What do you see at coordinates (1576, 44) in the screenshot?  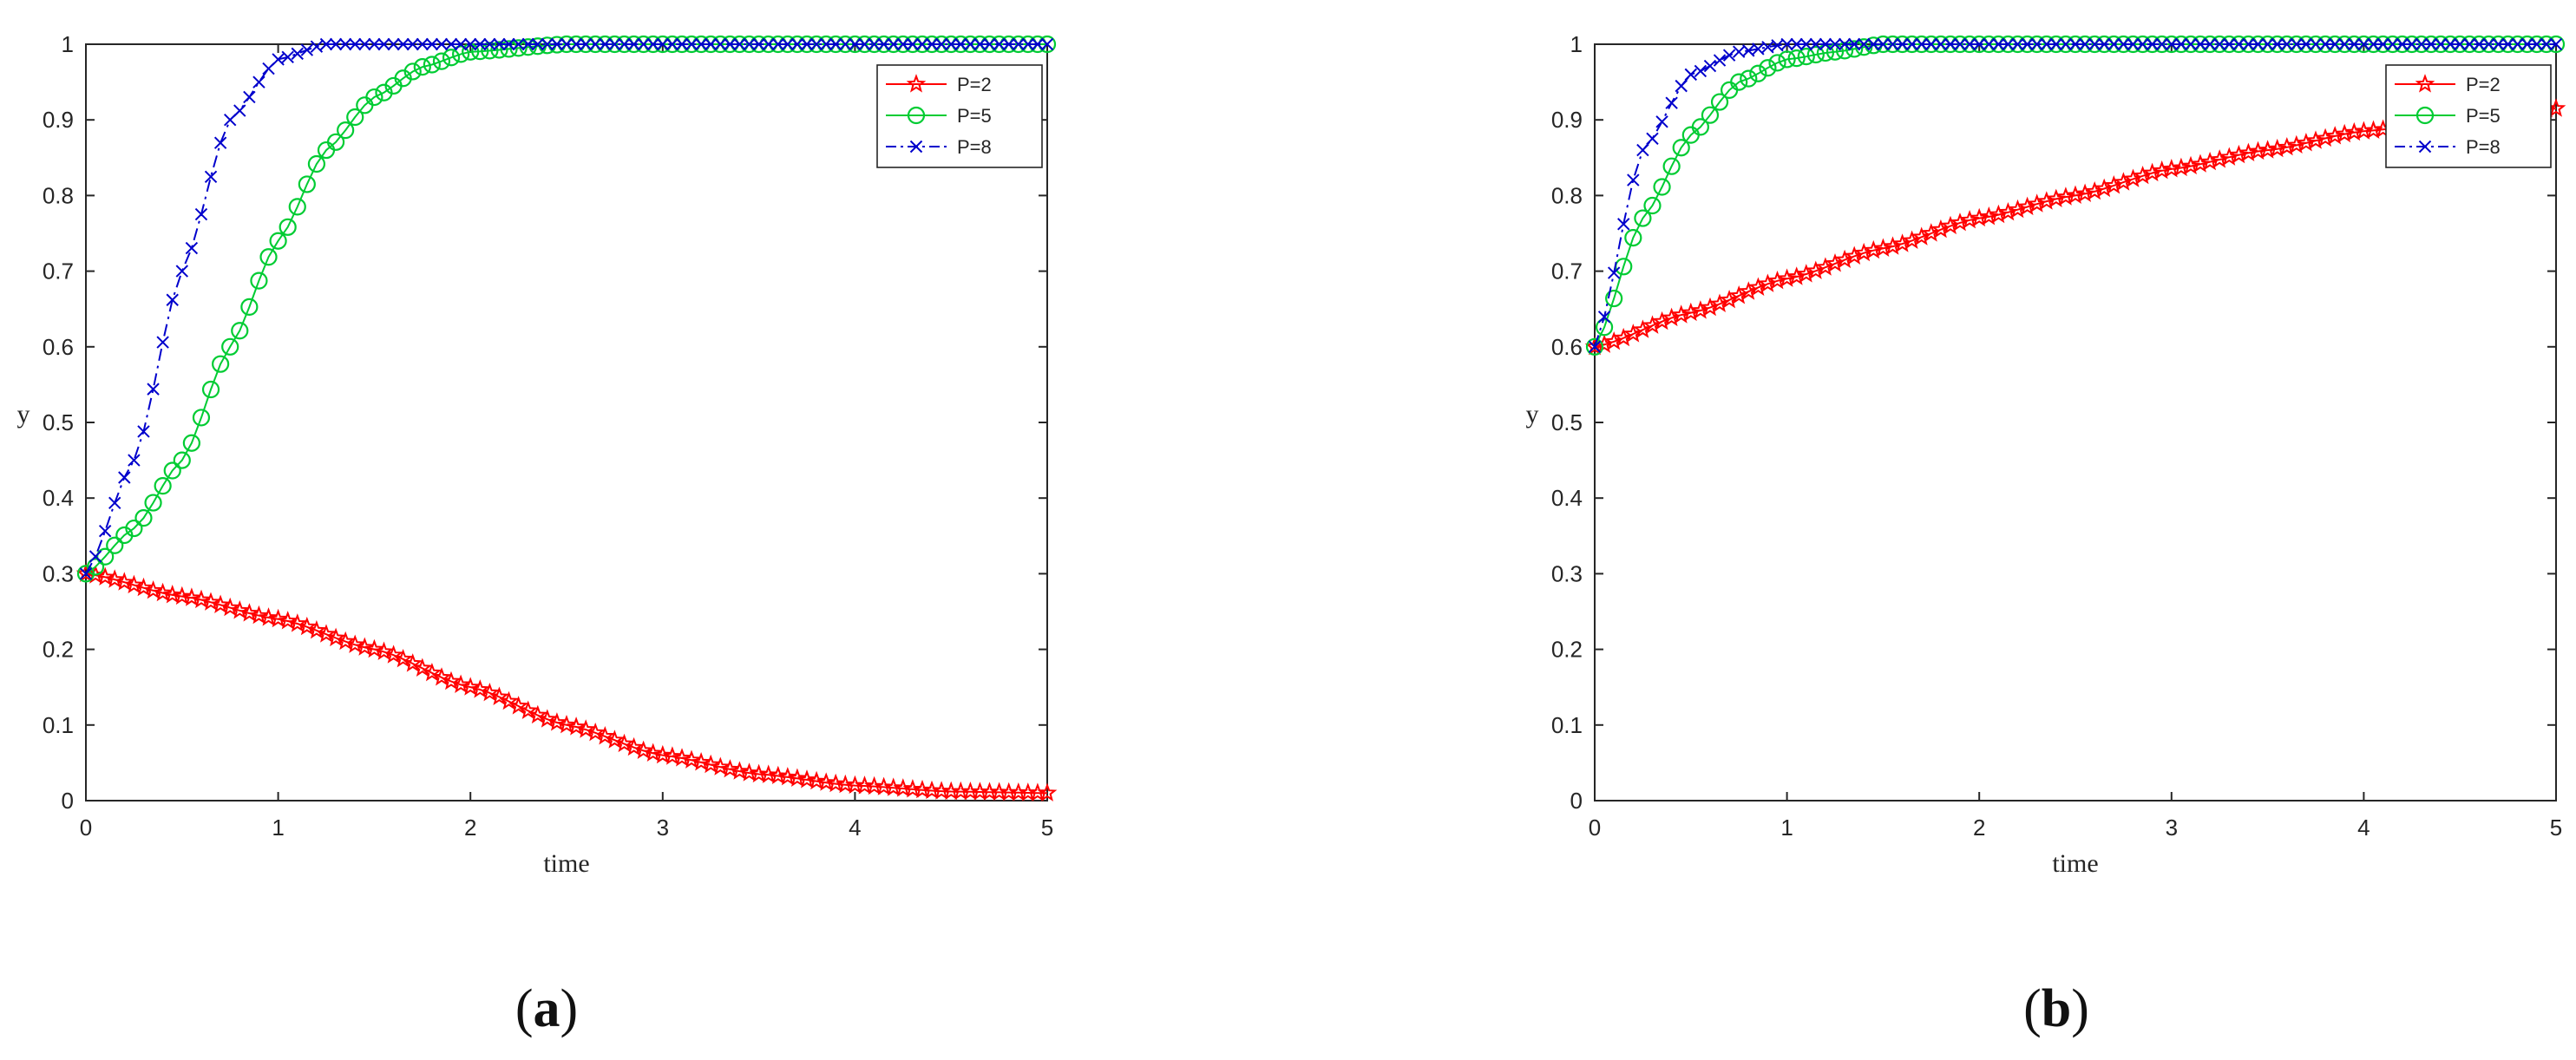 I see `y-tick-label: 1` at bounding box center [1576, 44].